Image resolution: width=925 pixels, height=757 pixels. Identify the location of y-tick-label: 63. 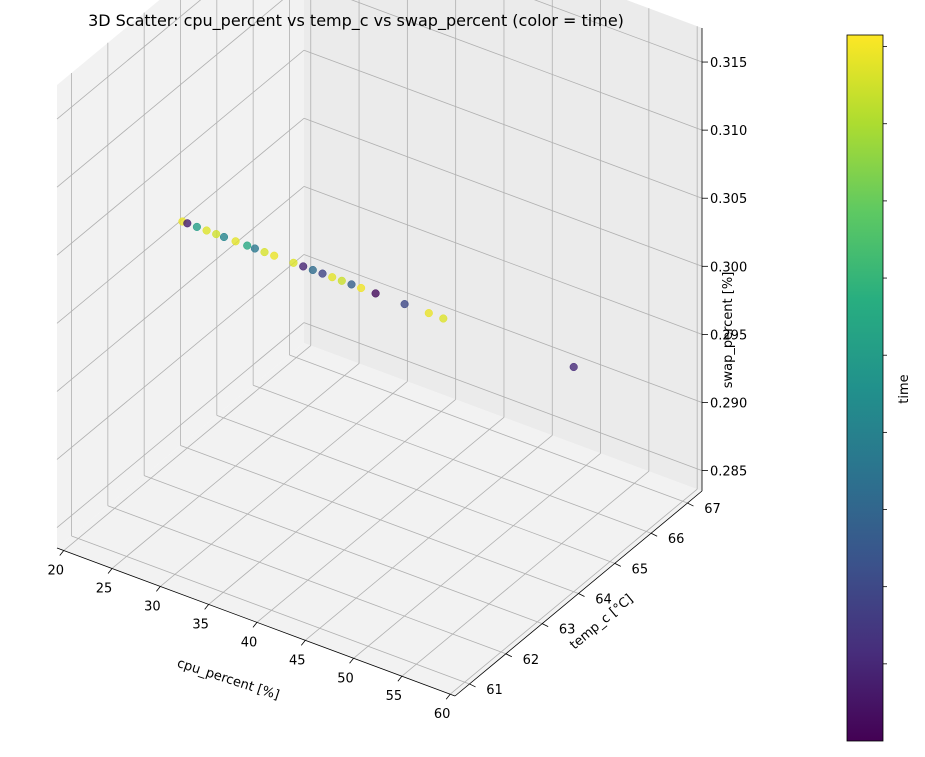
(567, 630).